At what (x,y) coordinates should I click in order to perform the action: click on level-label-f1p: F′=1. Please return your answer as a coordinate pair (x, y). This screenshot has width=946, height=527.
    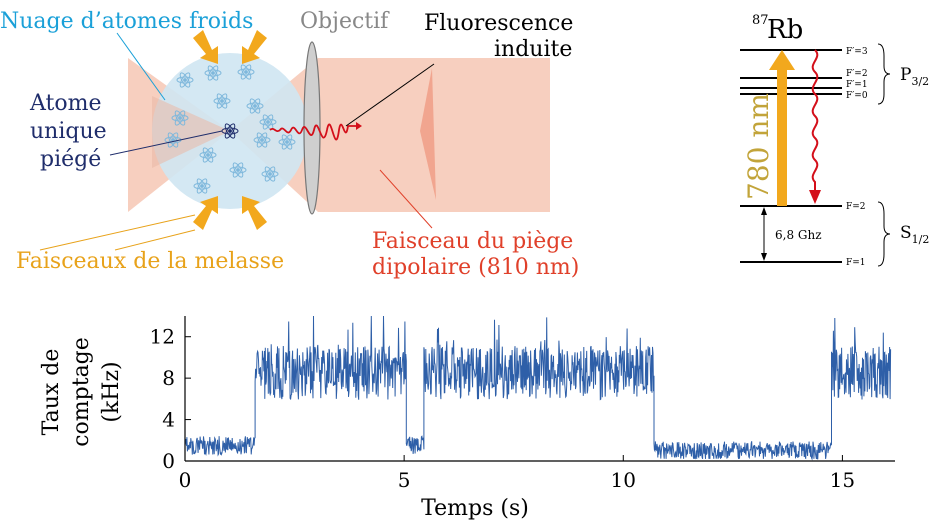
    Looking at the image, I should click on (857, 85).